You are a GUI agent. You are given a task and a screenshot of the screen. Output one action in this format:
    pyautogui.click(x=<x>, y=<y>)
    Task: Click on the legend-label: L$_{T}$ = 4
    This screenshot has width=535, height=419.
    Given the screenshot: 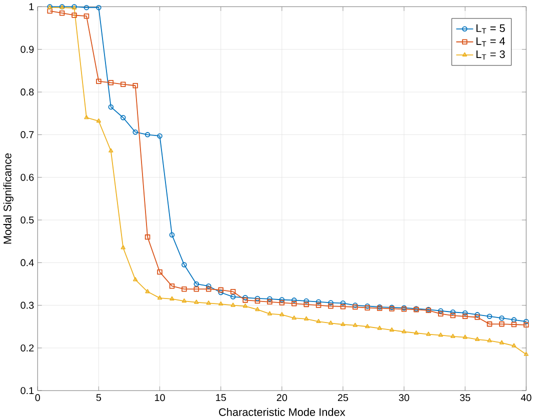 What is the action you would take?
    pyautogui.click(x=491, y=41)
    